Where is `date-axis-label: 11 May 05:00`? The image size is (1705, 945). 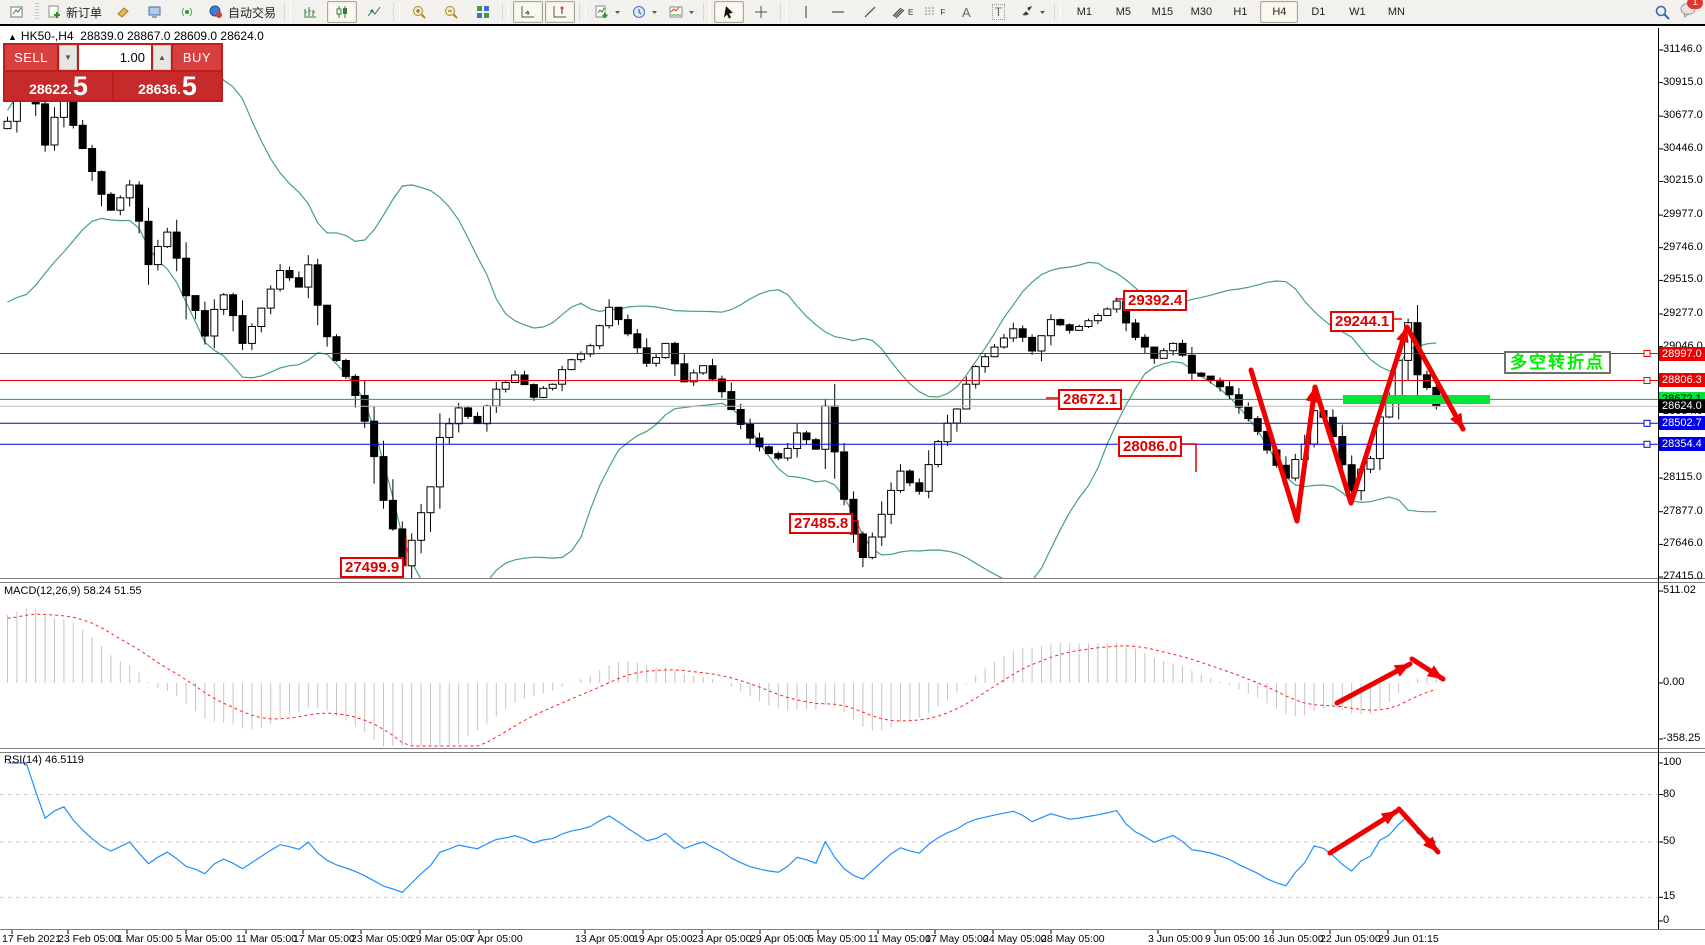 date-axis-label: 11 May 05:00 is located at coordinates (899, 939).